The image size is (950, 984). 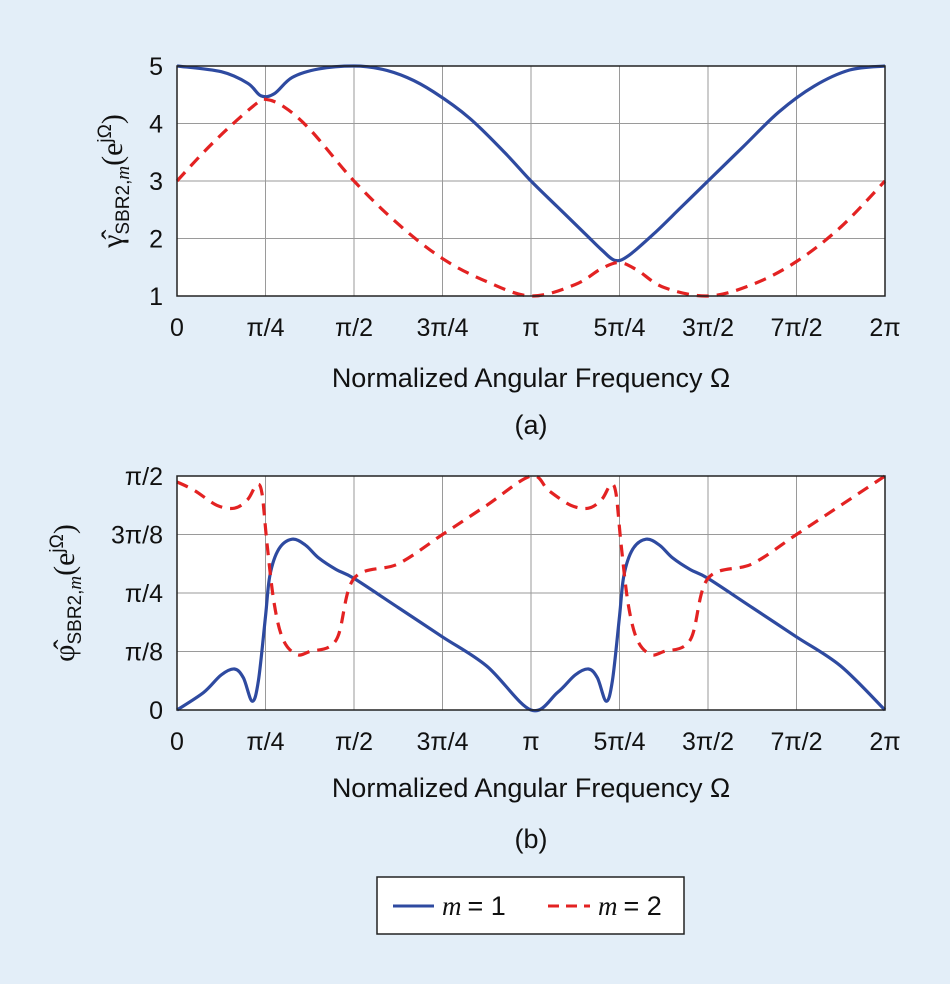 I want to click on panel-label-a: (a), so click(x=531, y=425).